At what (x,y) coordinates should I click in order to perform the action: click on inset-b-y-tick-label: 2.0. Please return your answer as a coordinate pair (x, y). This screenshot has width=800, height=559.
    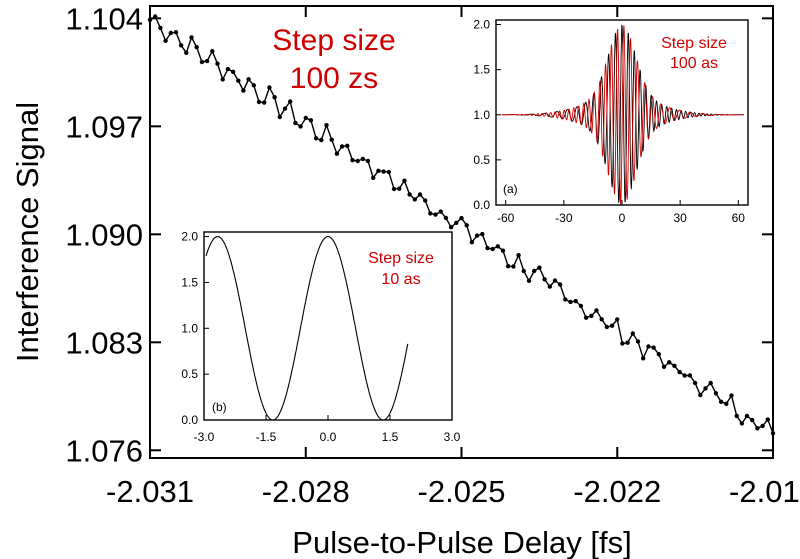
    Looking at the image, I should click on (189, 237).